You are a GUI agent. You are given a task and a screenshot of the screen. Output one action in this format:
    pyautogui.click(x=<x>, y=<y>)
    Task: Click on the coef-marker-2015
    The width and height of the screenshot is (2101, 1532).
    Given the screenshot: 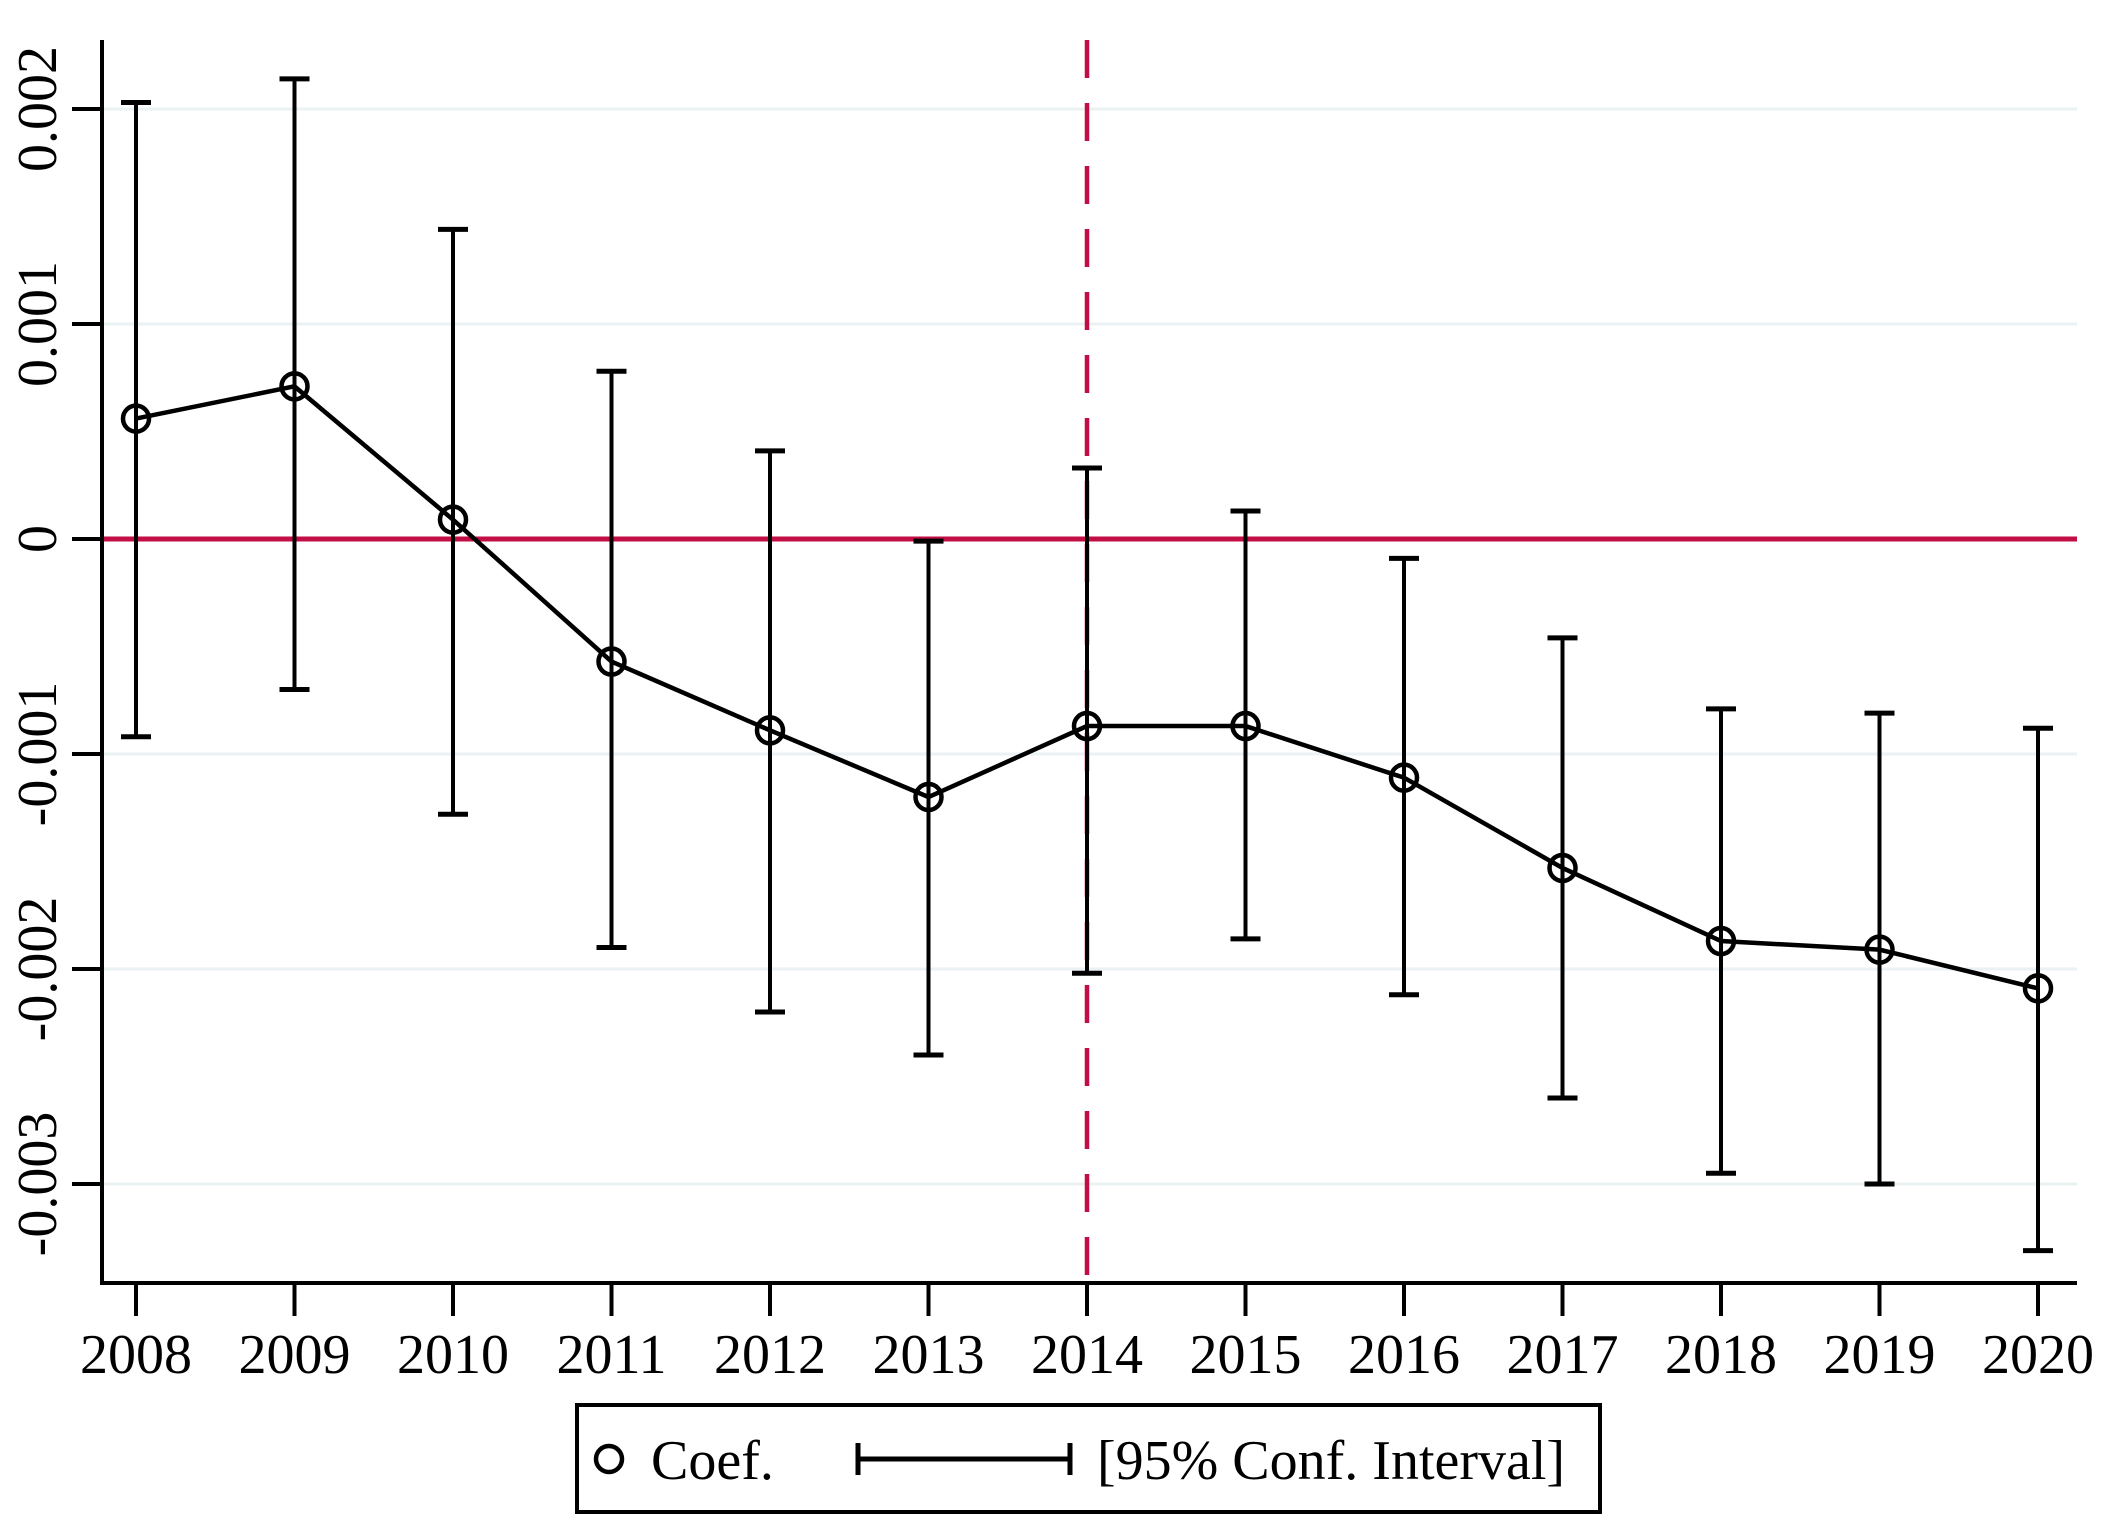 What is the action you would take?
    pyautogui.click(x=1245, y=726)
    